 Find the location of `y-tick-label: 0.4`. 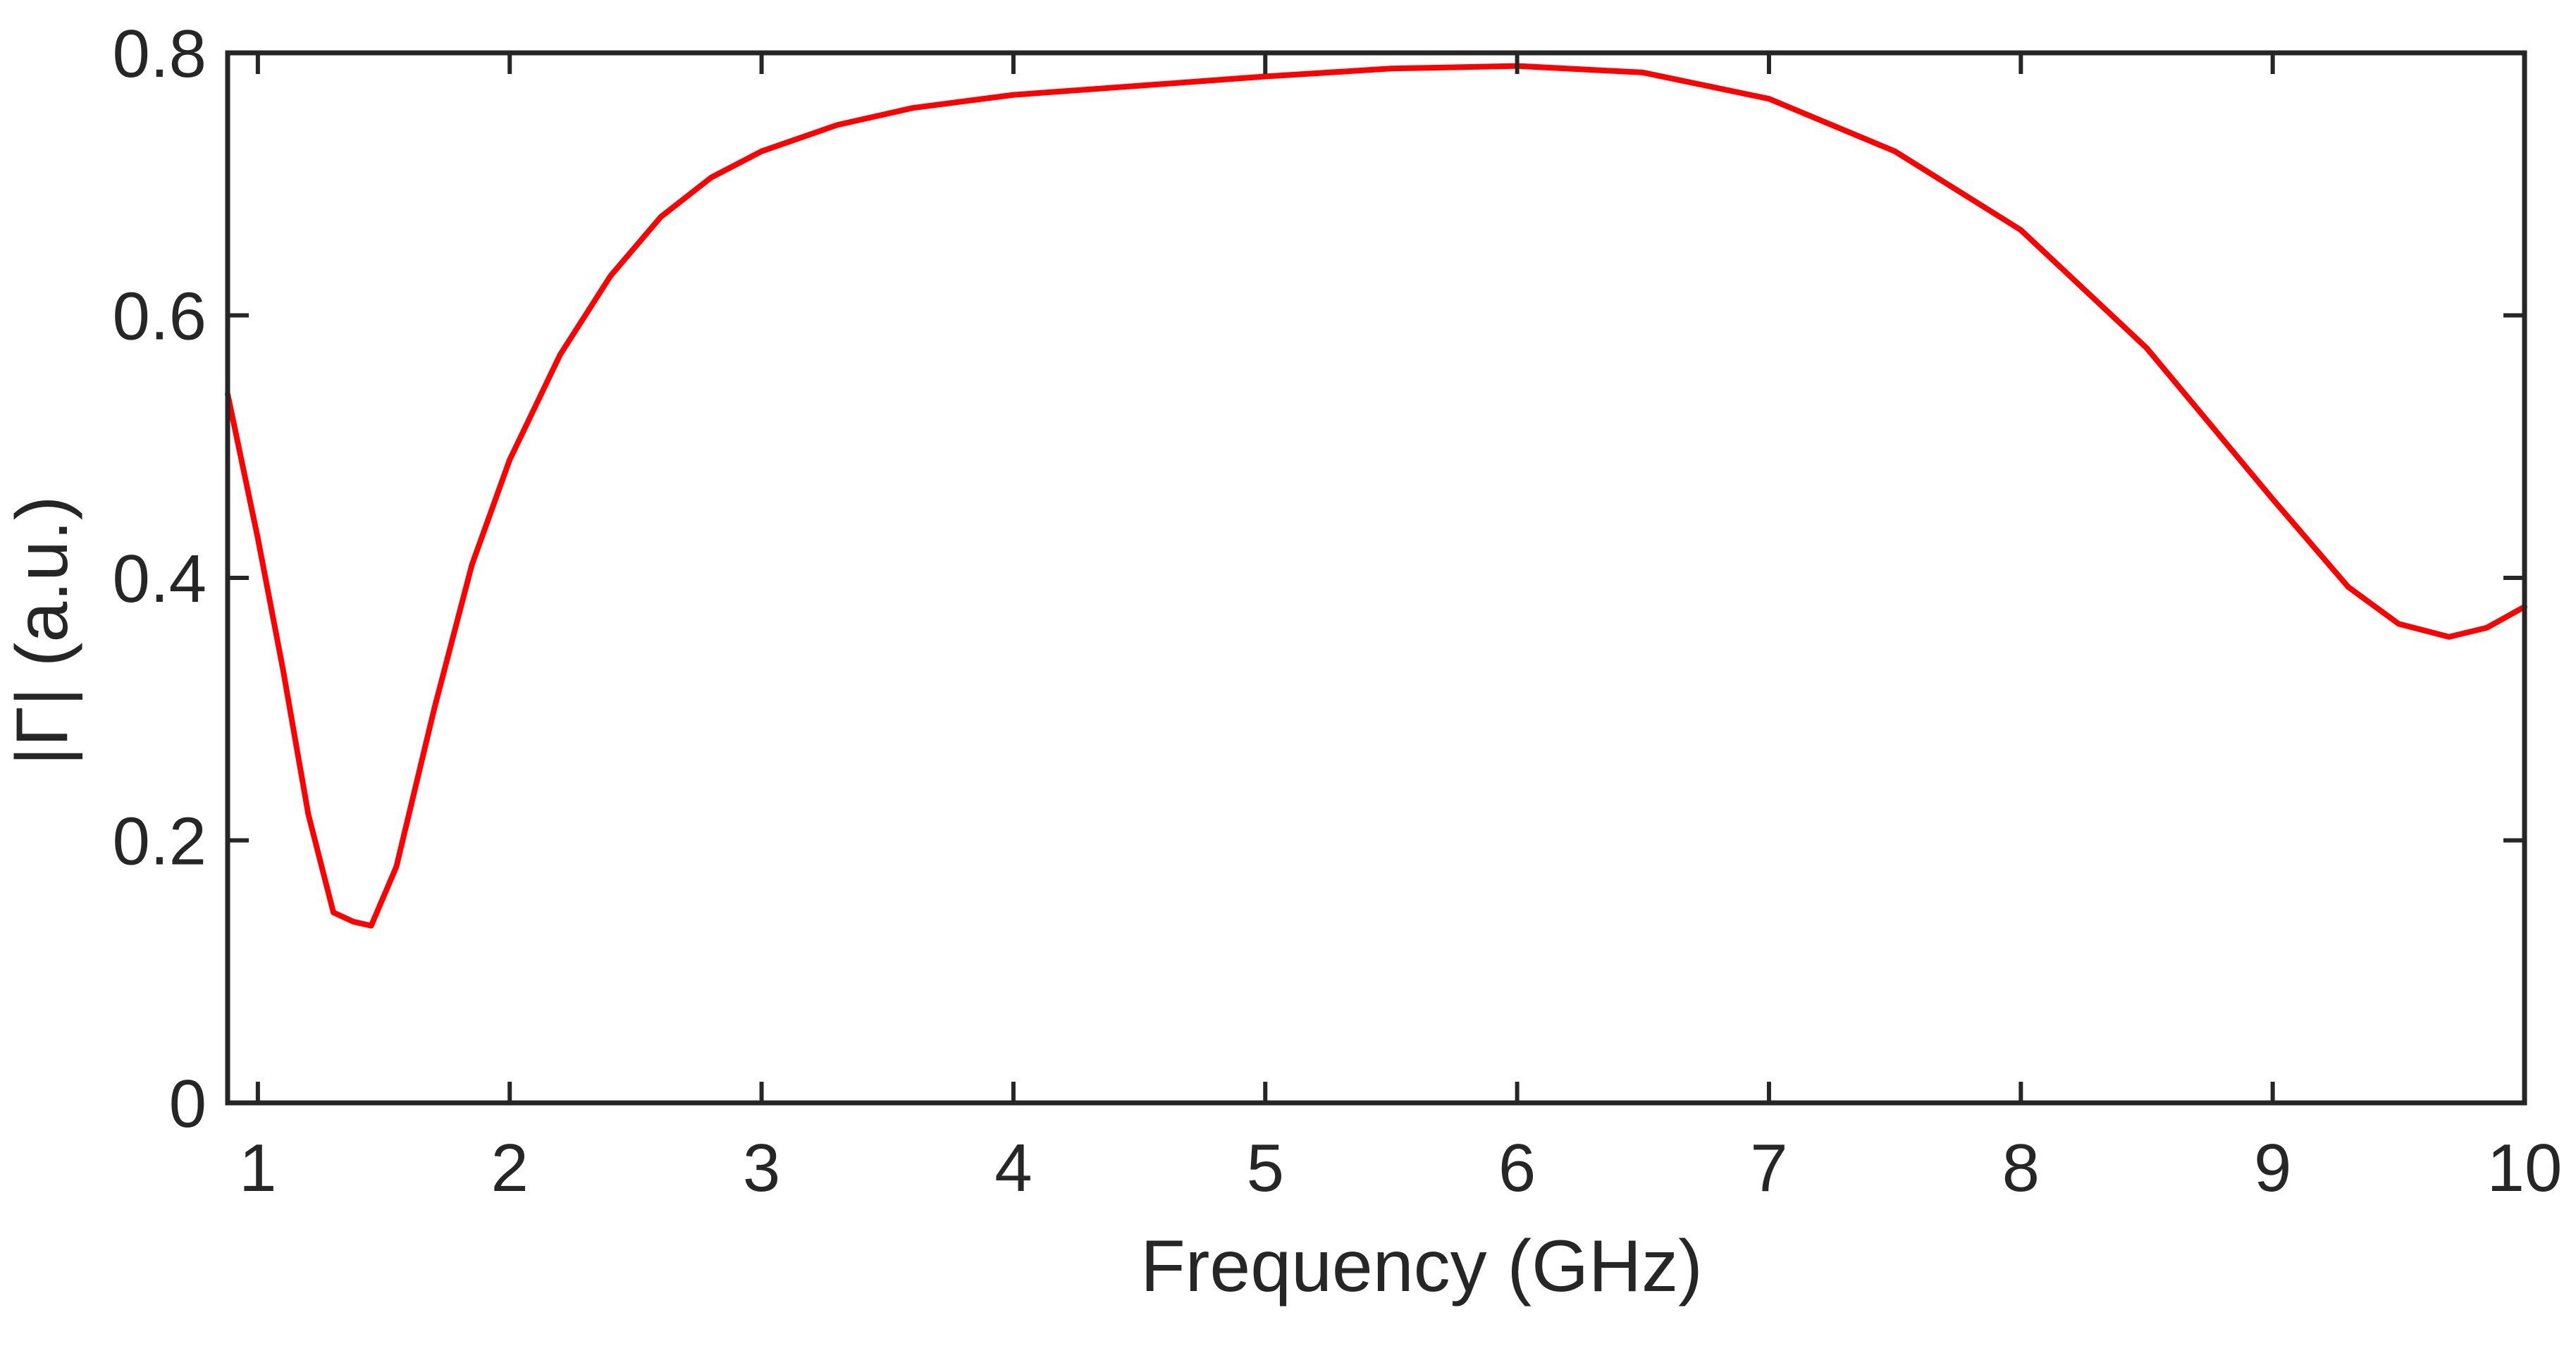

y-tick-label: 0.4 is located at coordinates (160, 579).